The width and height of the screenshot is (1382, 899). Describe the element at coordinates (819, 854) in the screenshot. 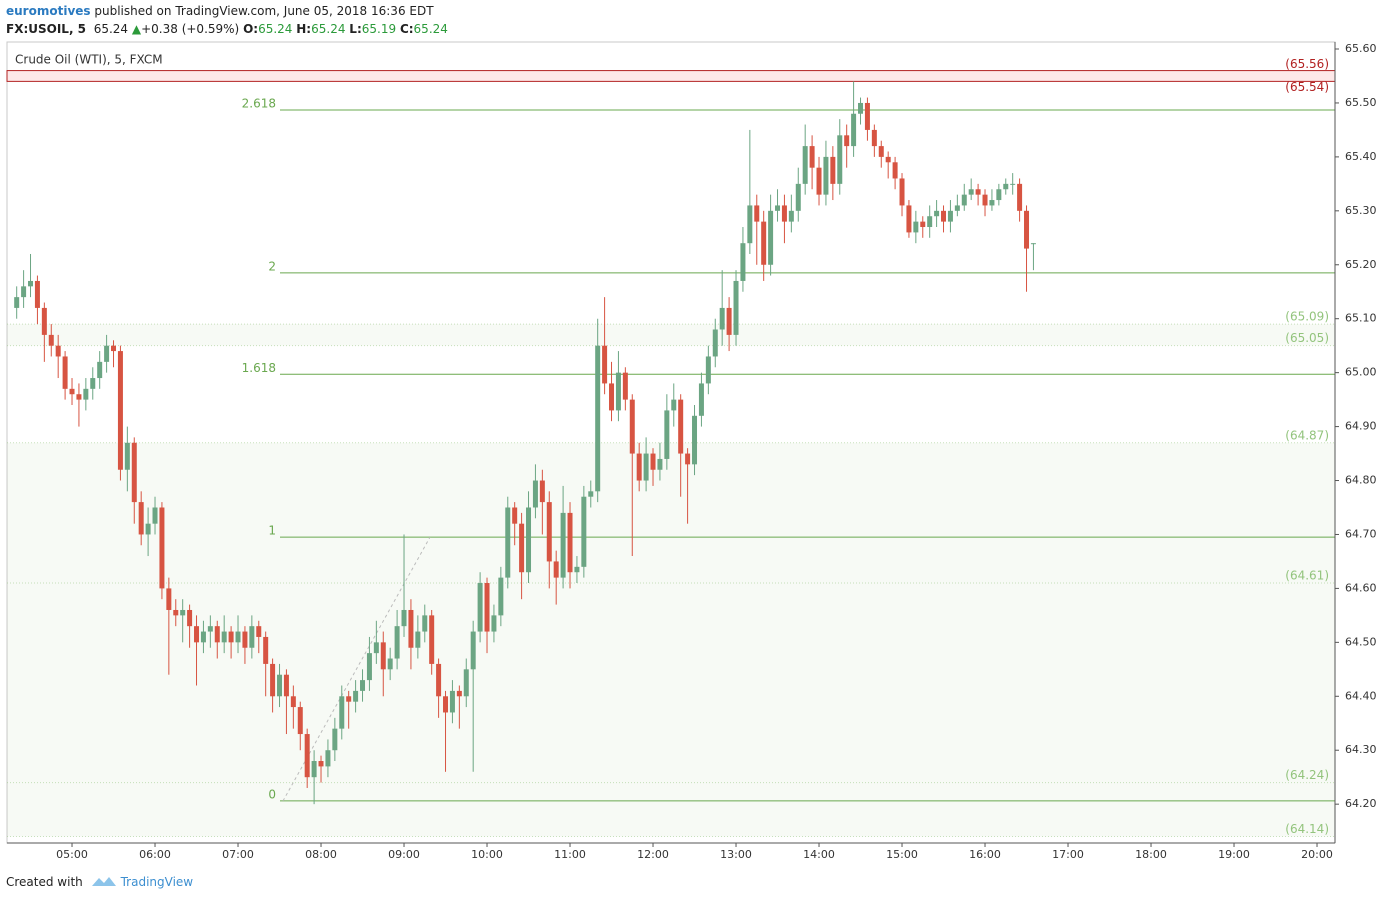

I see `x-tick-label: 14:00` at that location.